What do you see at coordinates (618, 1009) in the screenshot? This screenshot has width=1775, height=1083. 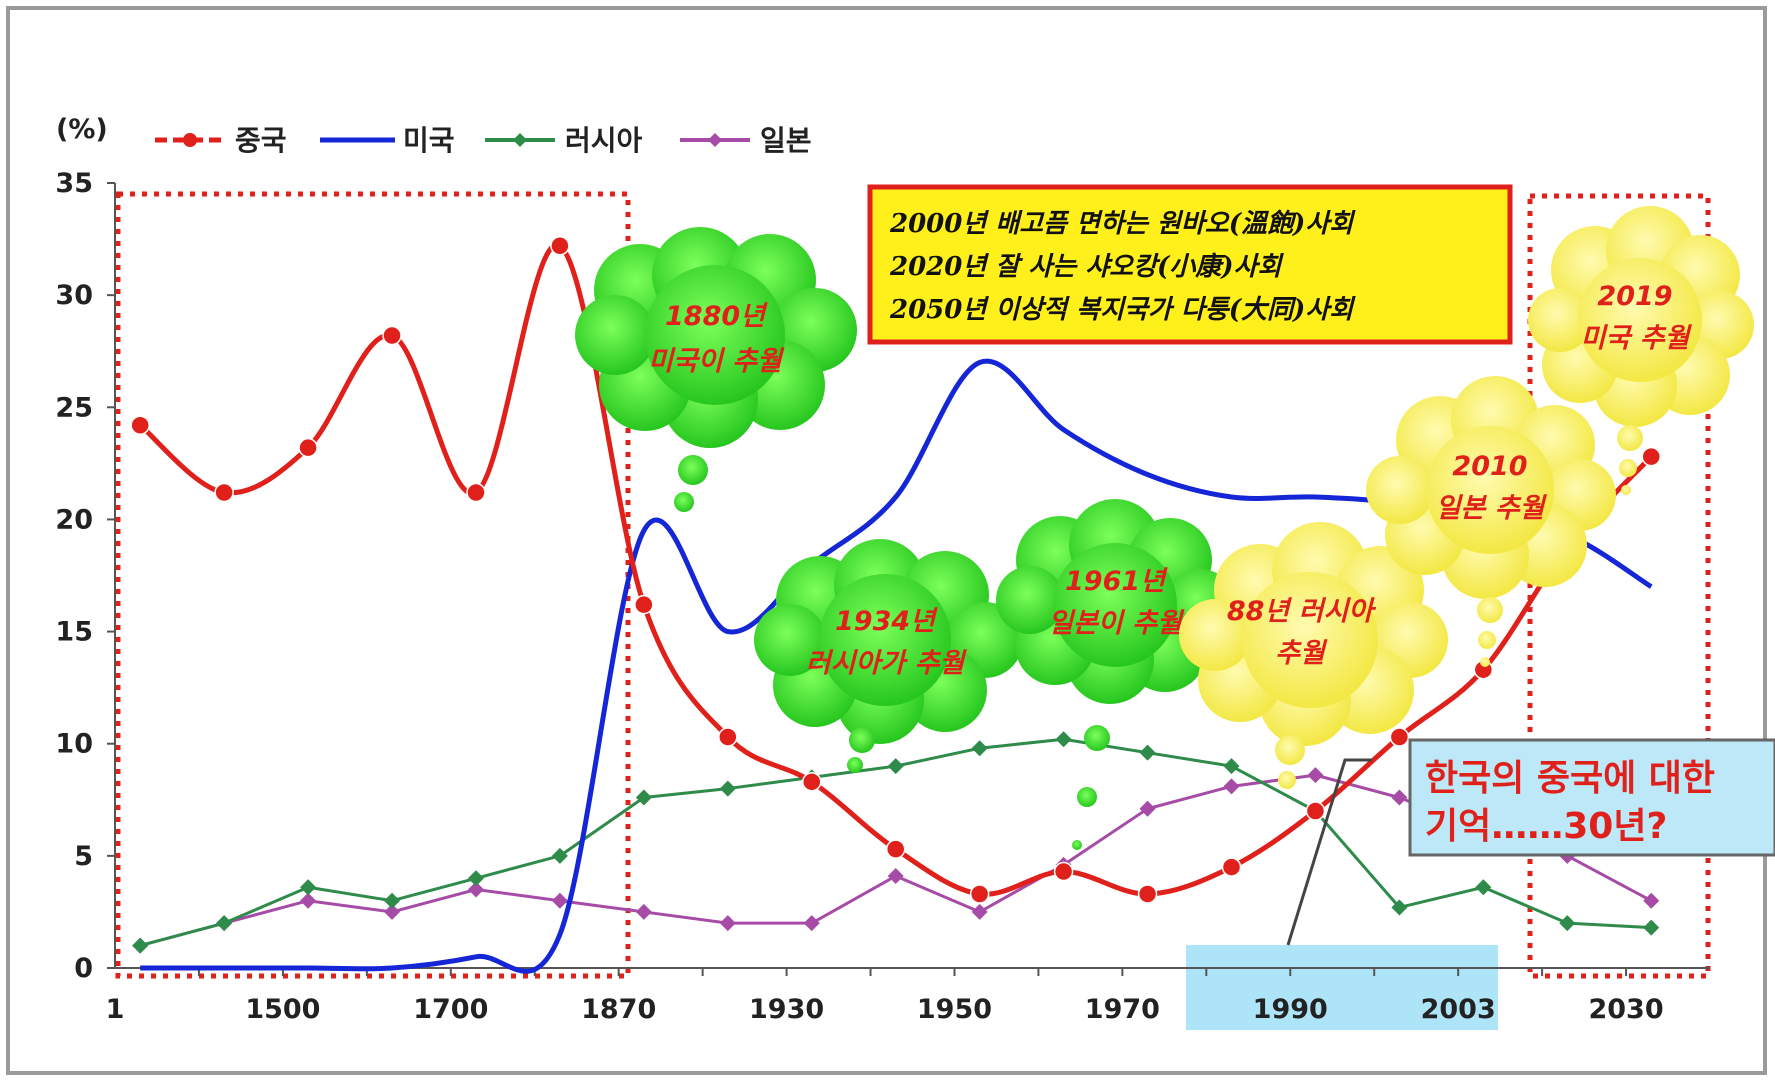 I see `x-tick-label: 1870` at bounding box center [618, 1009].